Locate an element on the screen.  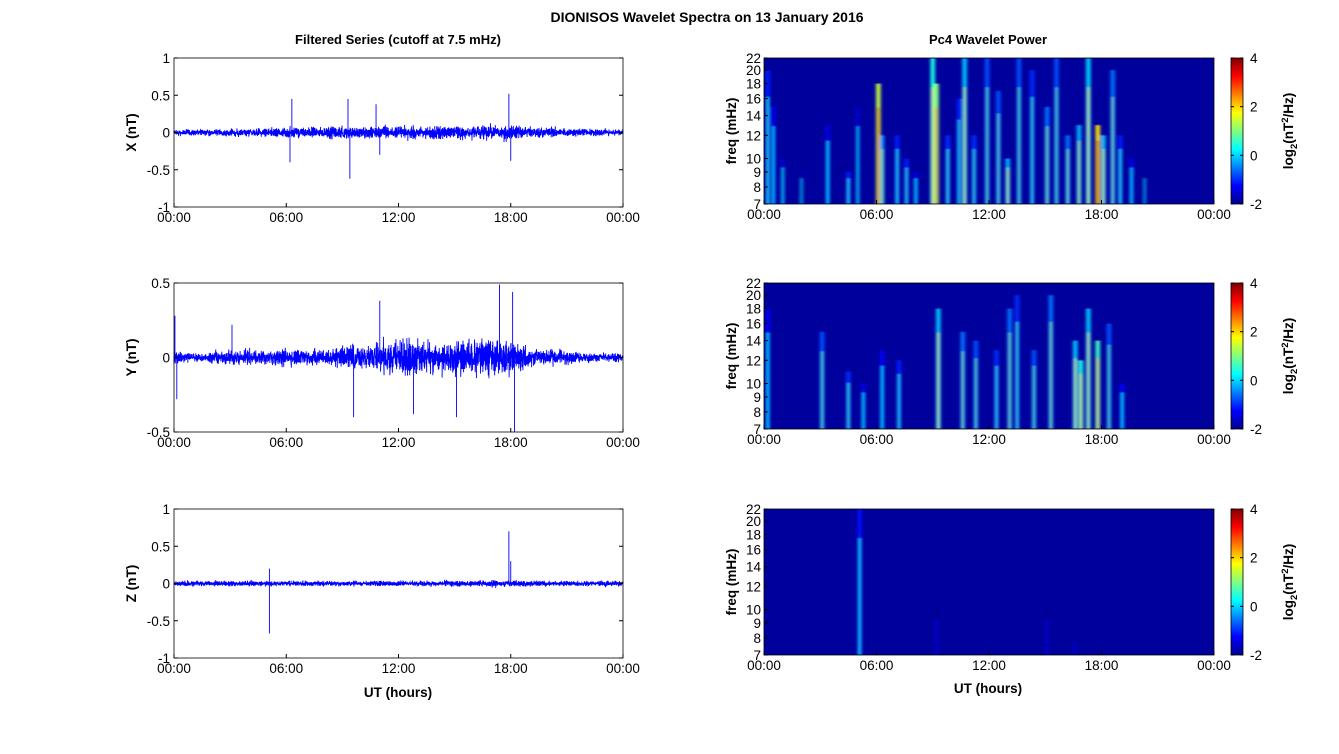
spectrum-z-colorbar-label: 0 is located at coordinates (1254, 606).